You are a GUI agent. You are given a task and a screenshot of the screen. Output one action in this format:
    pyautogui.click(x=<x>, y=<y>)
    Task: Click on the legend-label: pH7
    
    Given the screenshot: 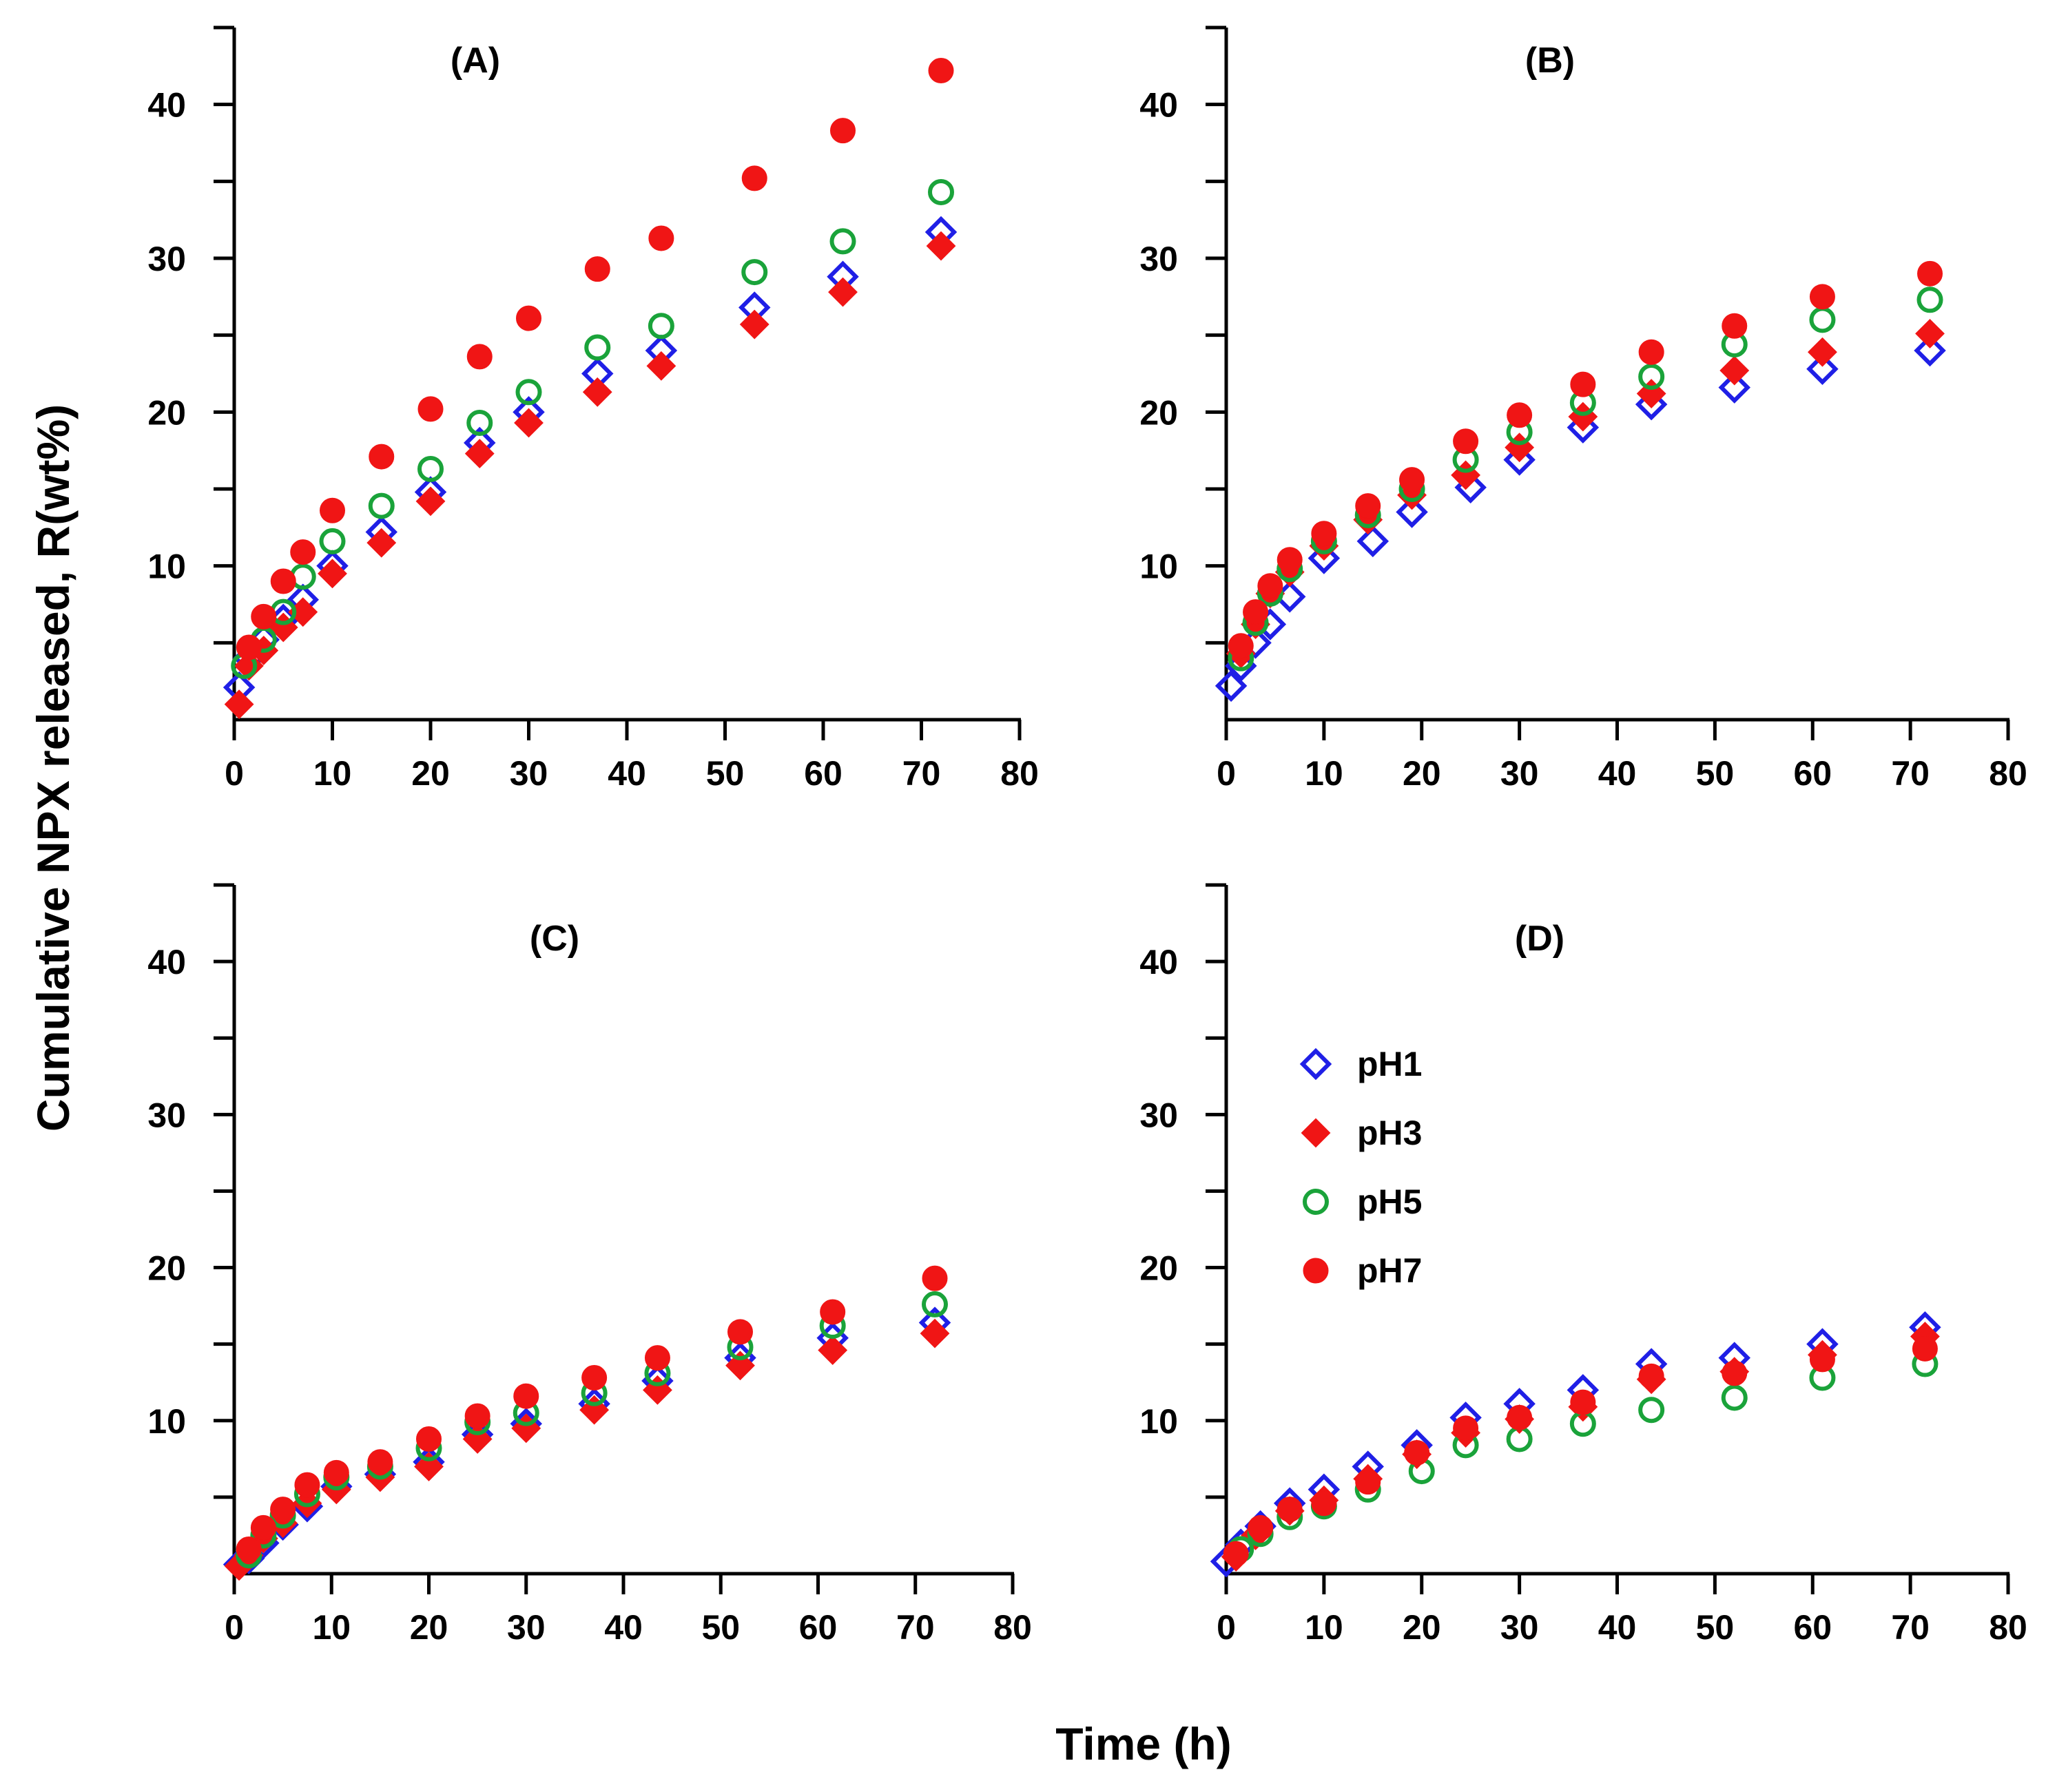 What is the action you would take?
    pyautogui.click(x=1389, y=1270)
    